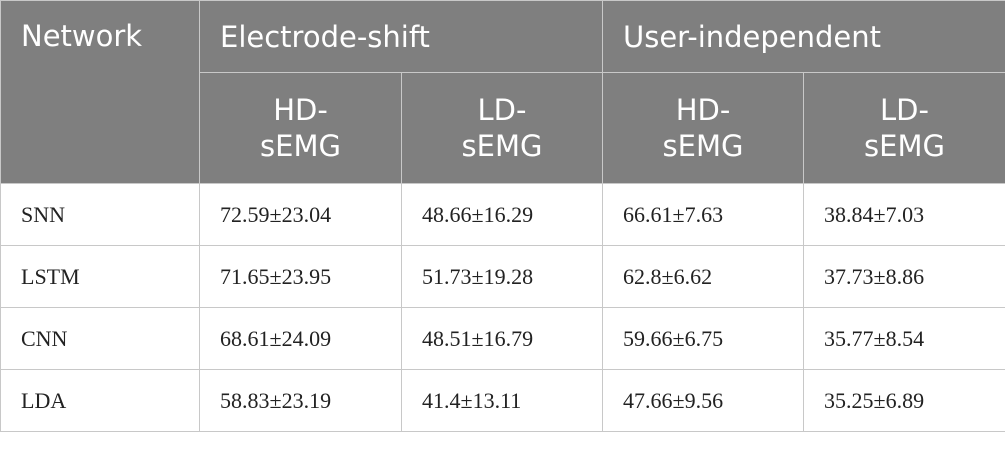 The image size is (1005, 454). I want to click on table-cell: 71.65±23.95, so click(300, 276).